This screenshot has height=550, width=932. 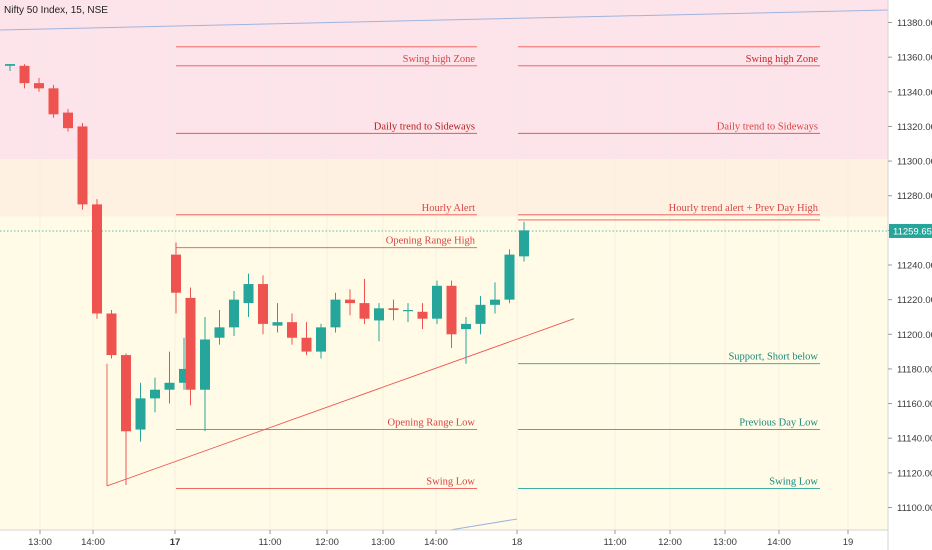 I want to click on price-tick-label: 11100.00, so click(x=914, y=508).